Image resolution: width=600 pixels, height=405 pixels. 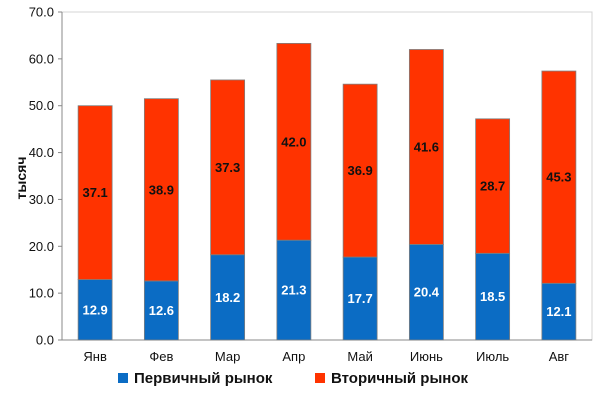 I want to click on data-label: 41.6, so click(x=426, y=146).